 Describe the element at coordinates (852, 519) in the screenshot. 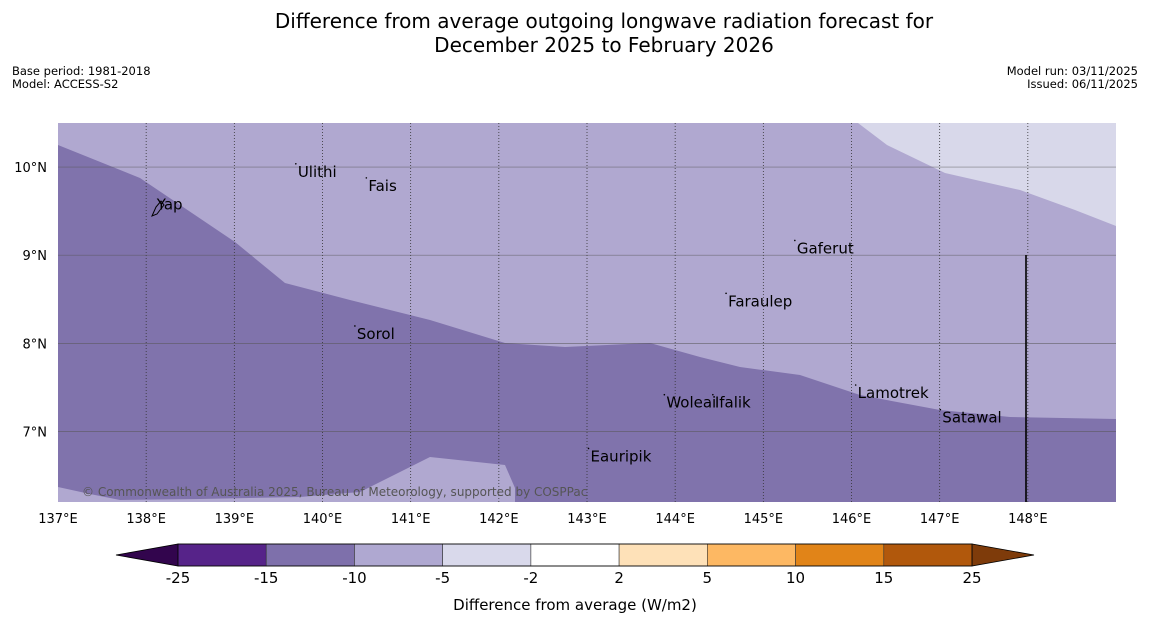

I see `lon-tick-label: 146°E` at that location.